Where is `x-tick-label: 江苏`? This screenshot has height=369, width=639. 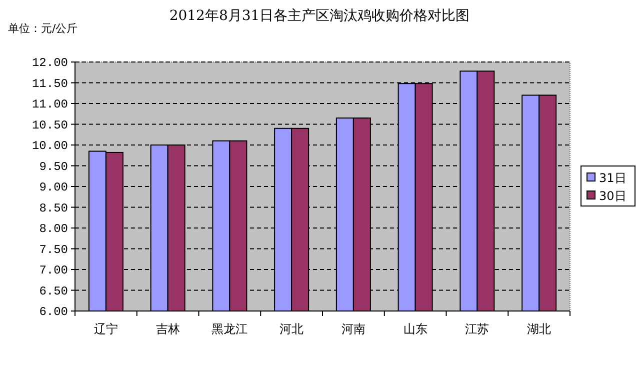 x-tick-label: 江苏 is located at coordinates (477, 329).